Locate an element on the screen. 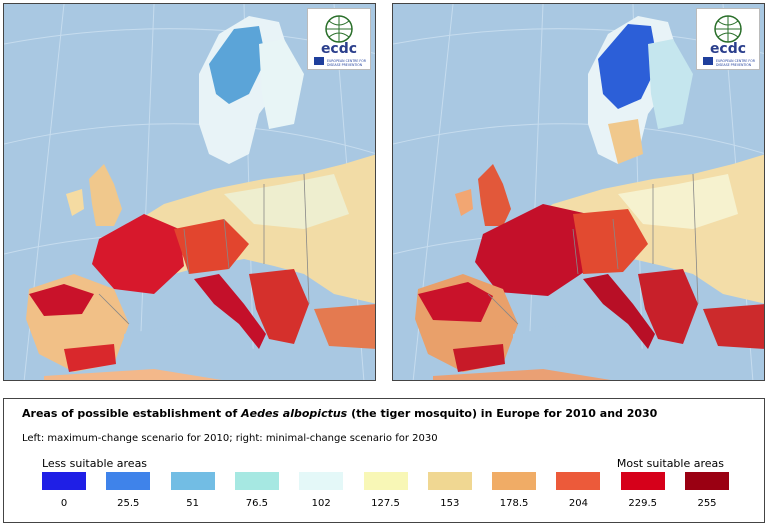 The height and width of the screenshot is (526, 768). scale-value-label: 153 is located at coordinates (450, 503).